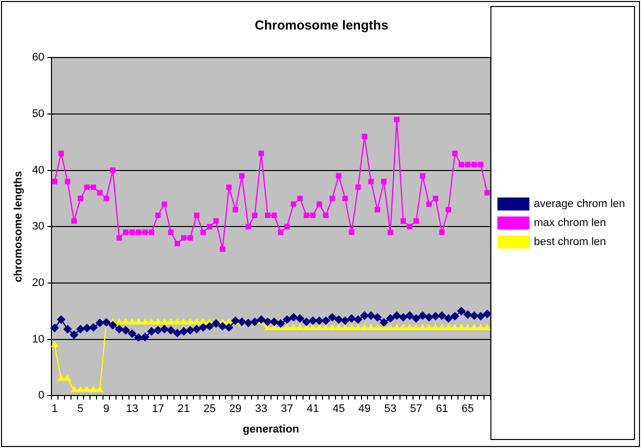 This screenshot has width=641, height=448. What do you see at coordinates (287, 409) in the screenshot?
I see `x-tick-label: 37` at bounding box center [287, 409].